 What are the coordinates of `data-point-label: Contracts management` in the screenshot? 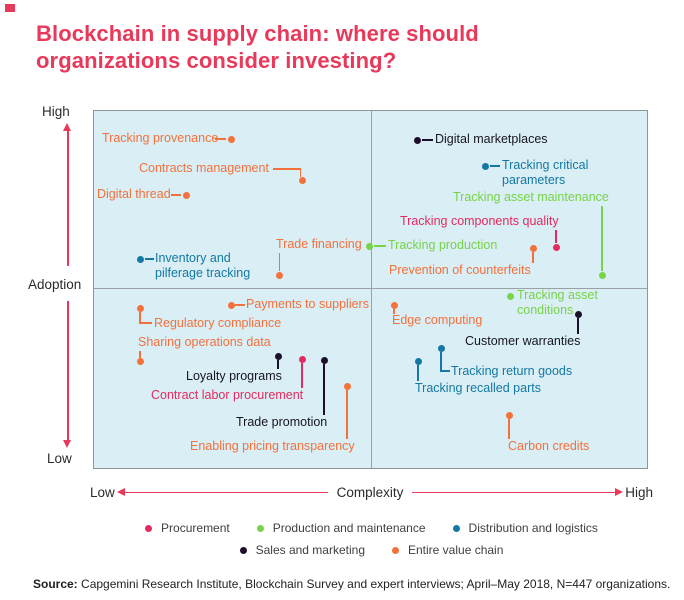 It's located at (204, 168).